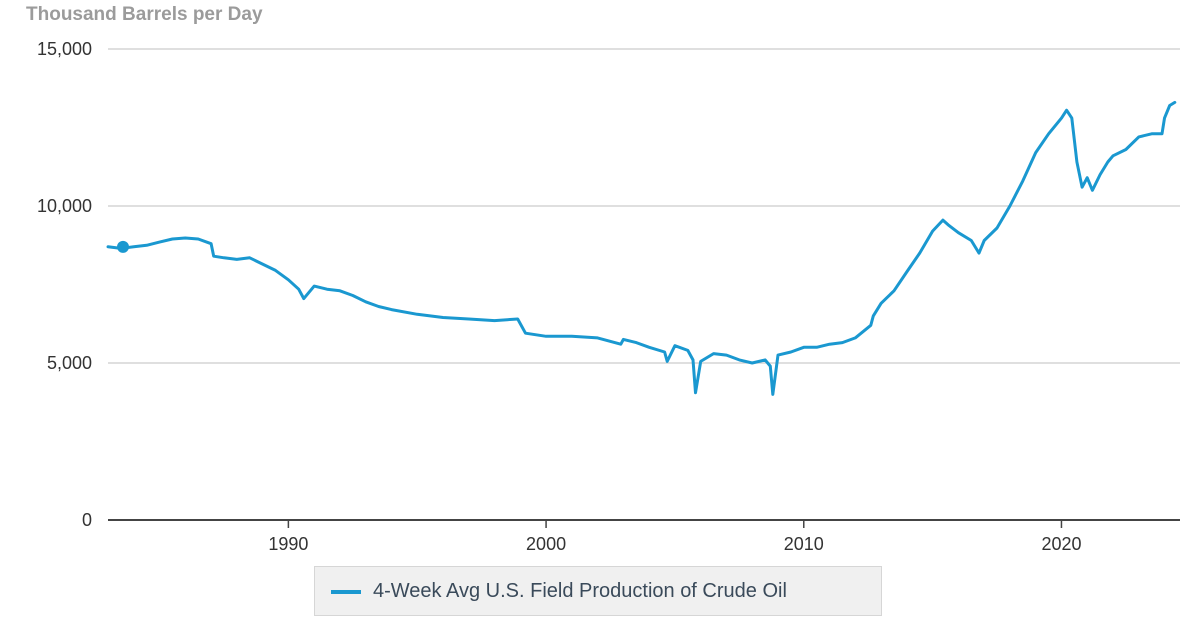 Image resolution: width=1200 pixels, height=617 pixels. I want to click on x-tick-label: 1990, so click(288, 544).